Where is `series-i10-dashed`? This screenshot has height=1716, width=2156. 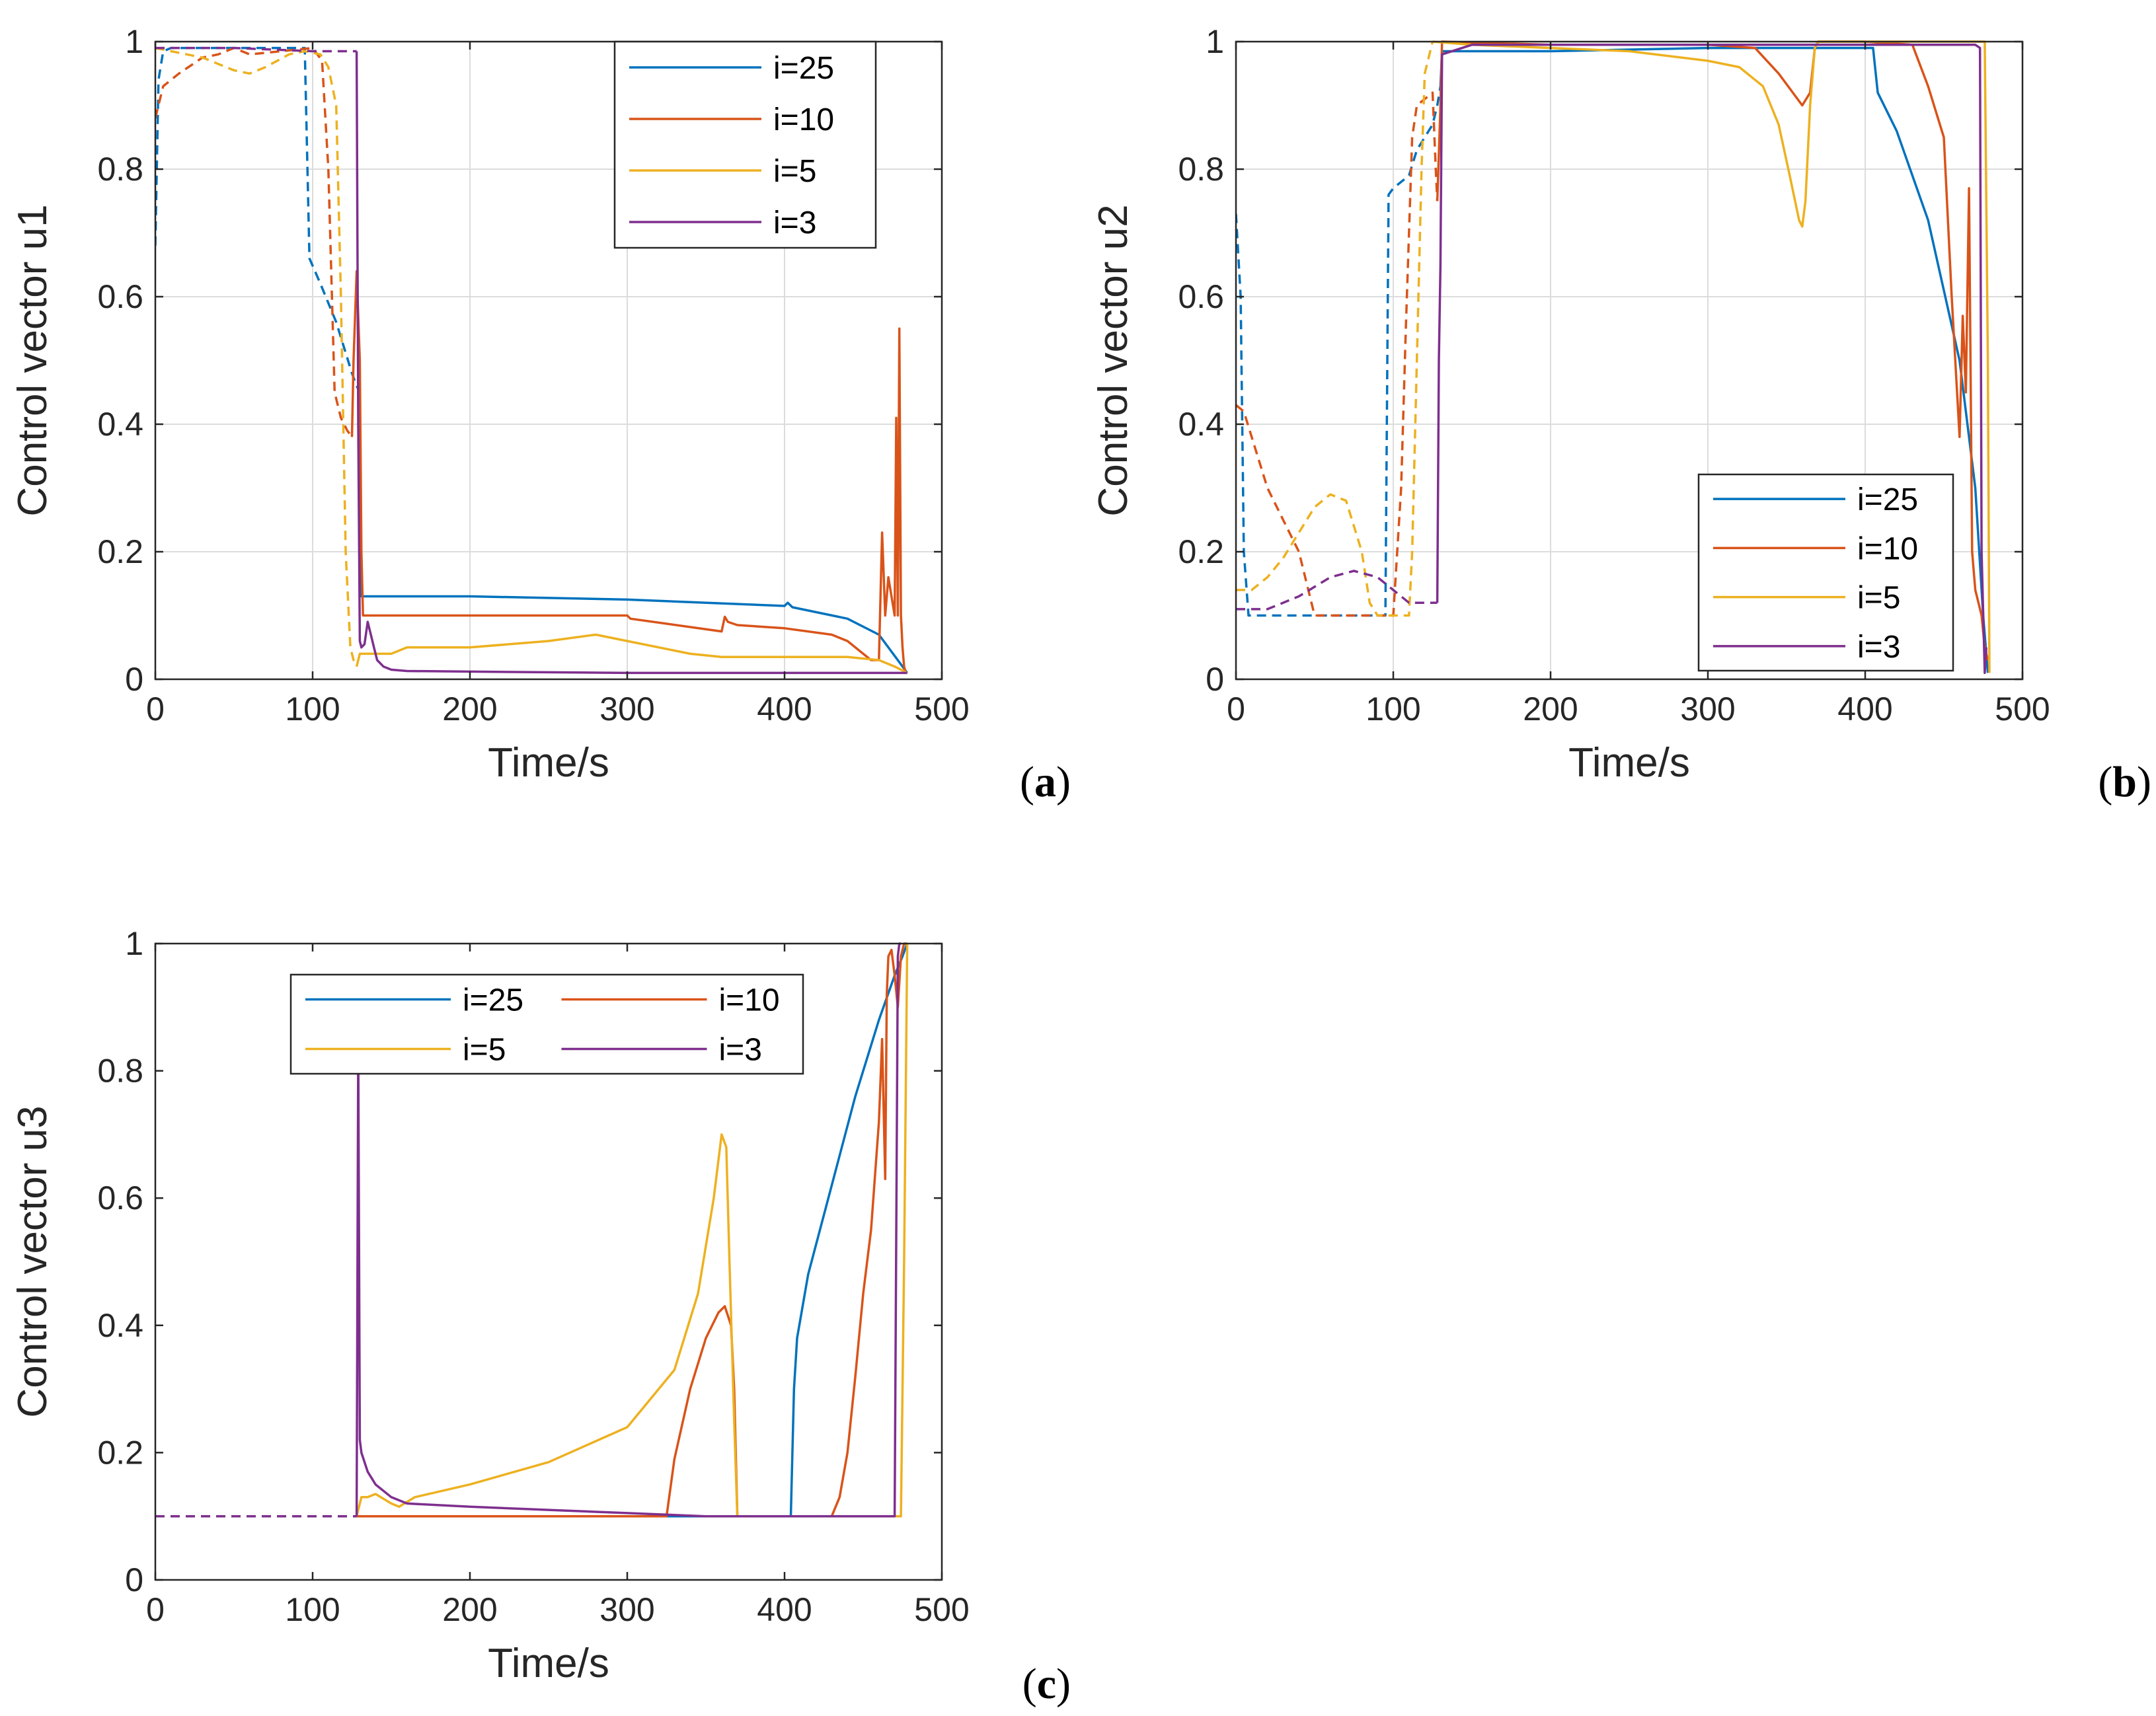 series-i10-dashed is located at coordinates (254, 242).